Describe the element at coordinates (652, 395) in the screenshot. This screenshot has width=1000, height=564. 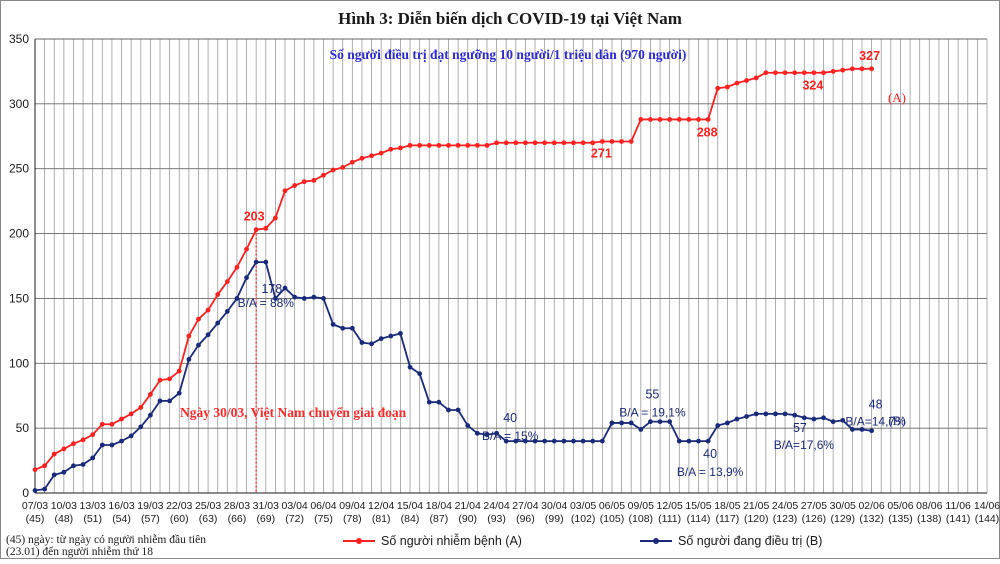
I see `data-label: 55` at that location.